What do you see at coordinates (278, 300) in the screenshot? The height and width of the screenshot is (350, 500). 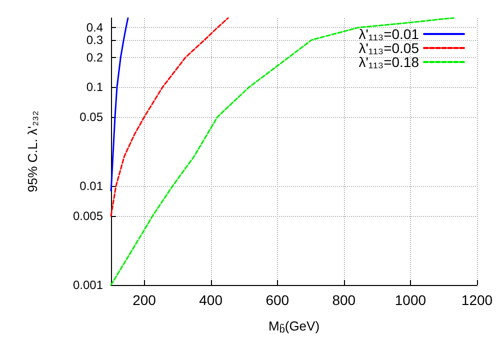 I see `x-tick-label: 600` at bounding box center [278, 300].